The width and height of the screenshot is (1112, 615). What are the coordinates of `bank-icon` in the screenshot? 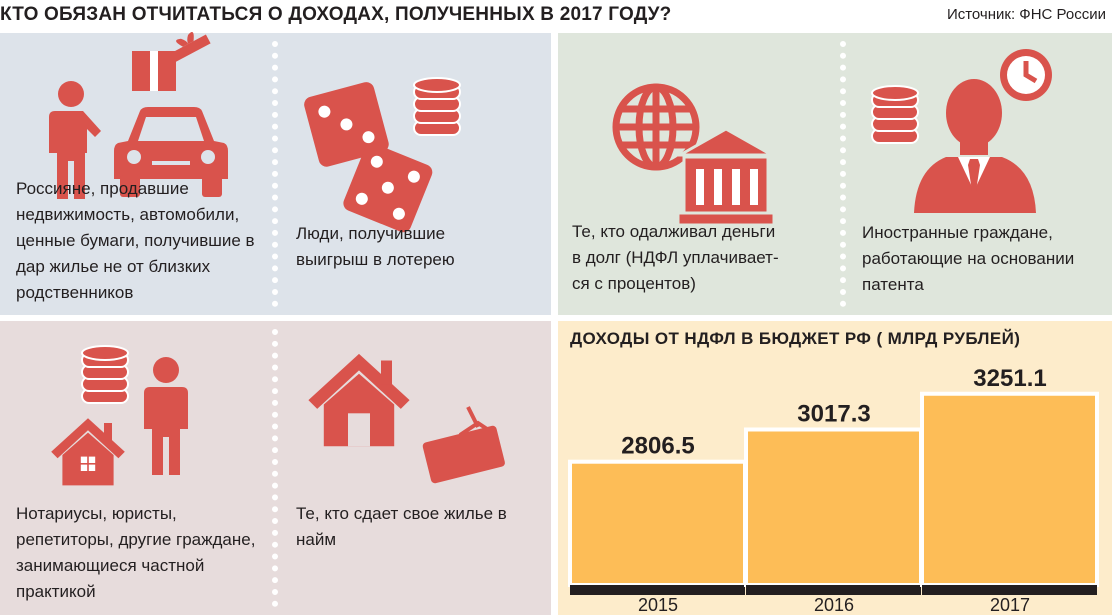 It's located at (726, 177).